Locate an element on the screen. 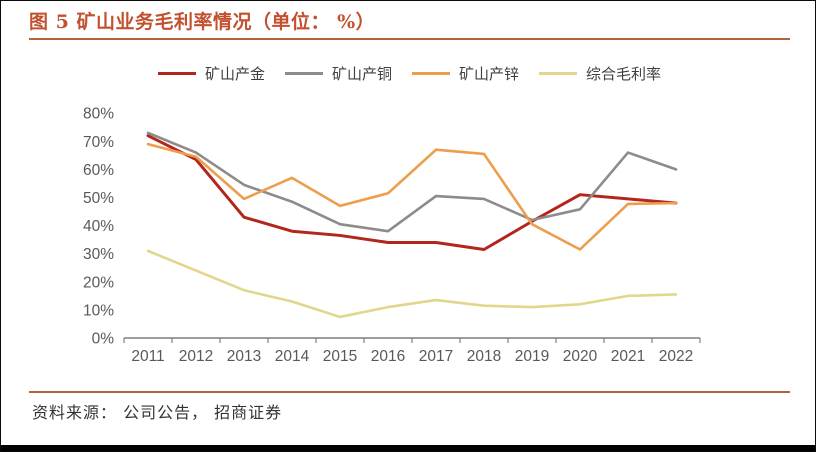 This screenshot has height=452, width=816. y-tick-label: 80% is located at coordinates (98, 114).